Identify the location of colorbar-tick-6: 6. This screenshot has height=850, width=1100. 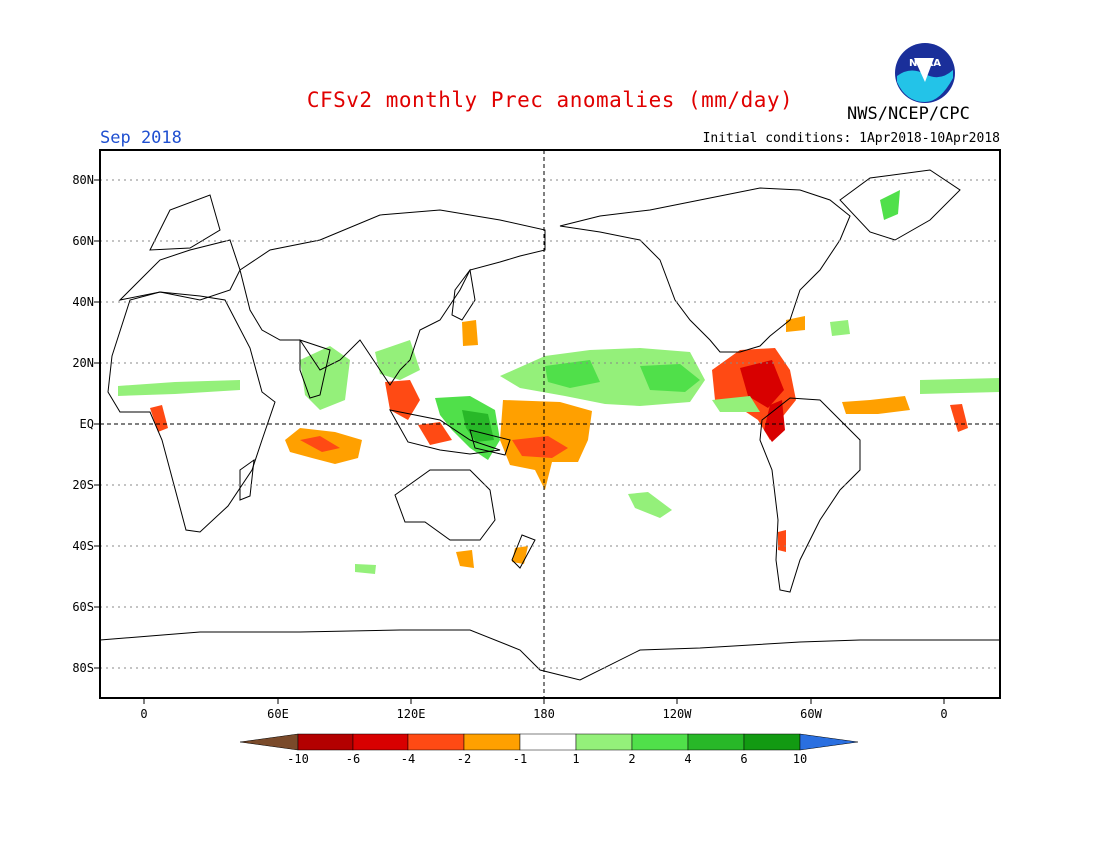
(744, 759).